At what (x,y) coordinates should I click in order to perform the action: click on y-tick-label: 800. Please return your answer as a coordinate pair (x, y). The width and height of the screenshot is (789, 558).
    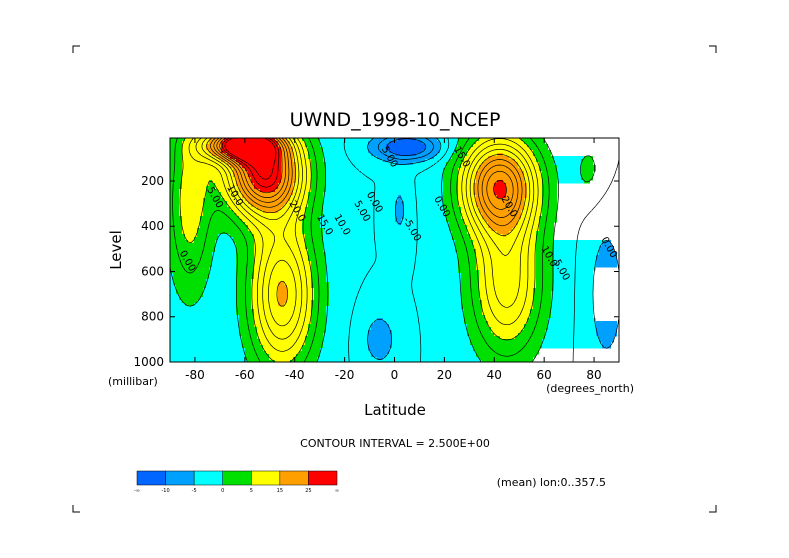
    Looking at the image, I should click on (152, 317).